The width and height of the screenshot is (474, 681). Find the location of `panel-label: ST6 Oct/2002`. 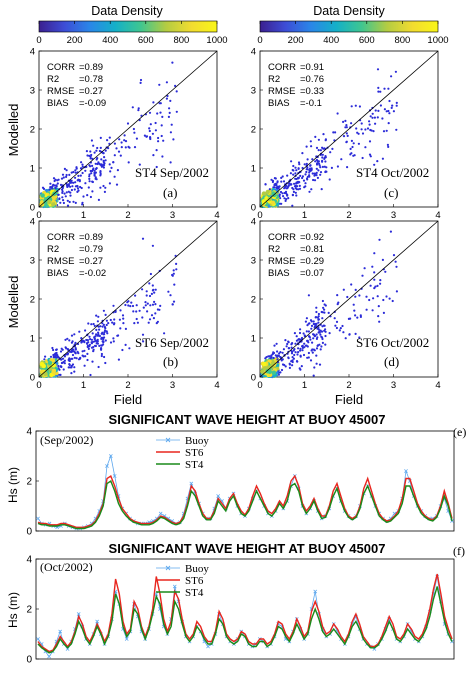

panel-label: ST6 Oct/2002 is located at coordinates (392, 342).